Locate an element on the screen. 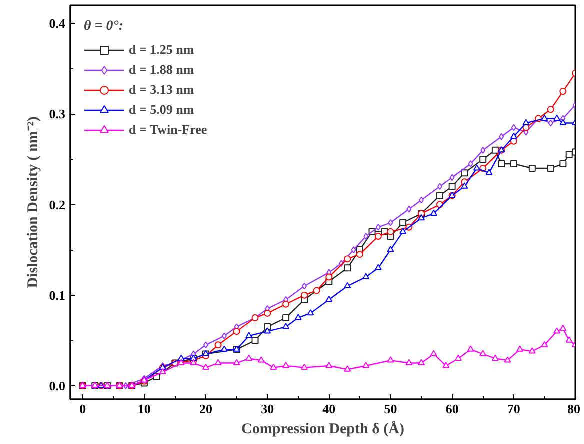 This screenshot has width=584, height=444. y-tick-label: 0.2 is located at coordinates (57, 204).